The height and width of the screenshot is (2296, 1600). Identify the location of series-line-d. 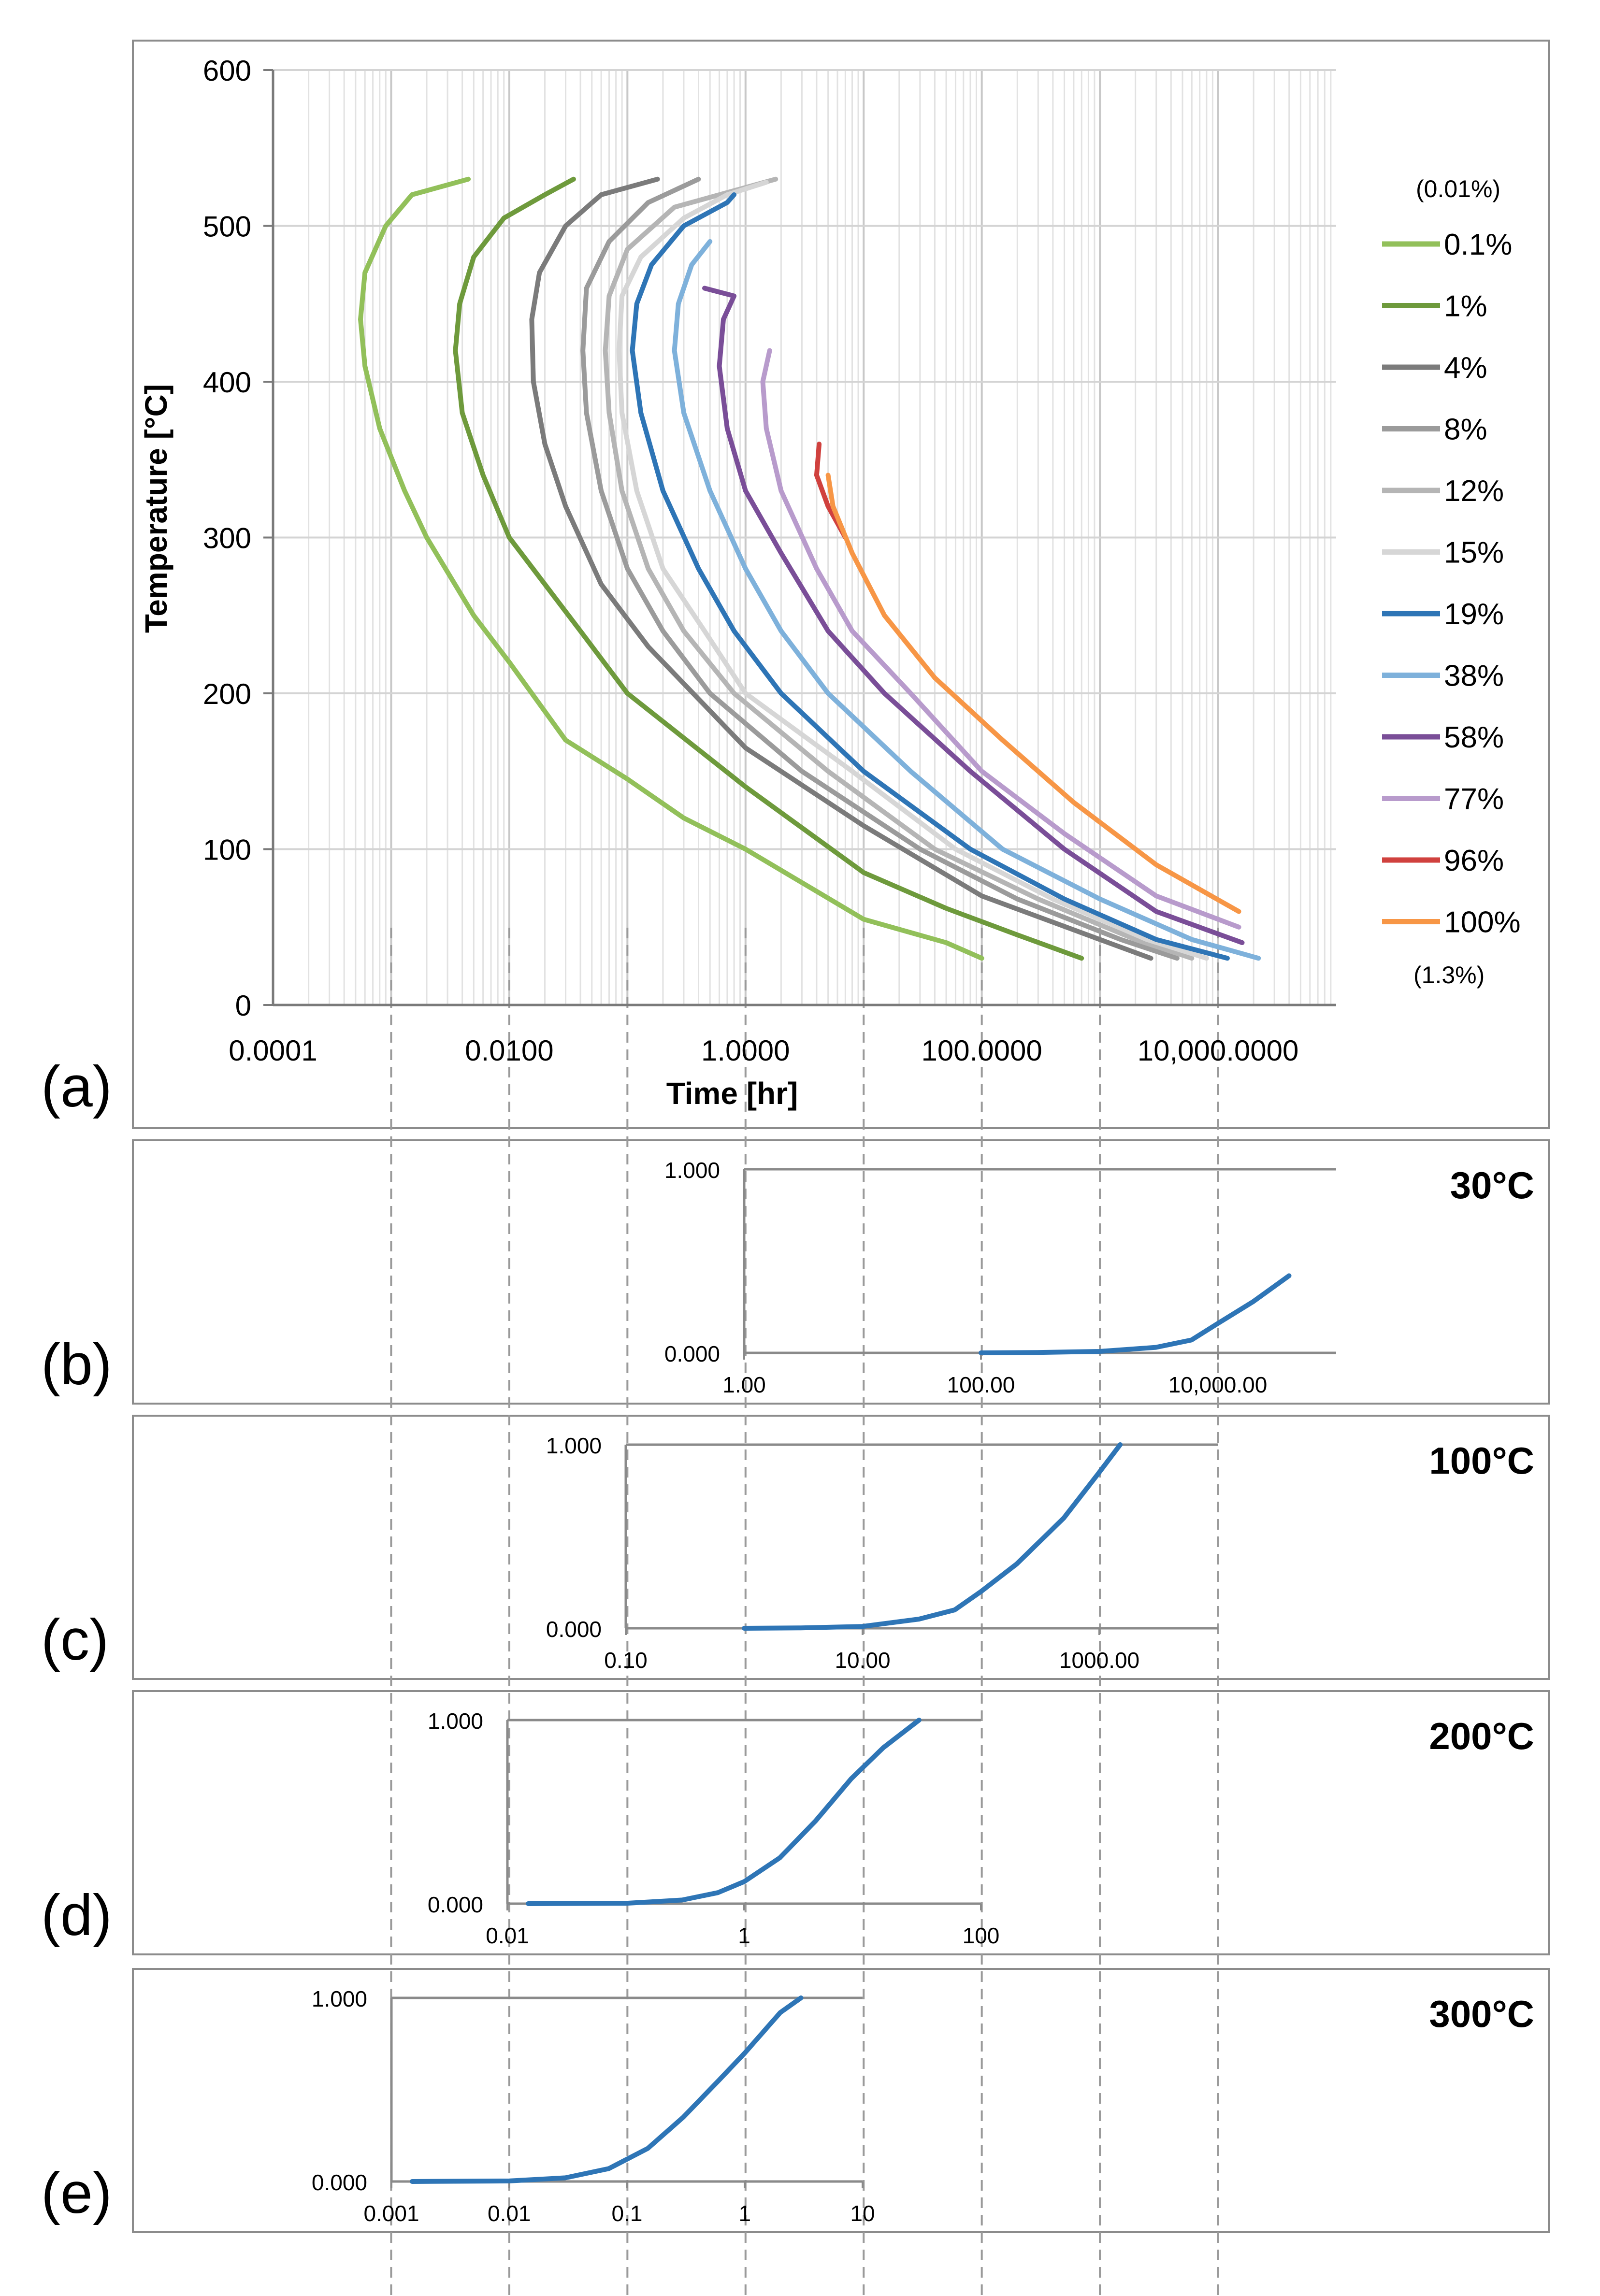
(724, 1812).